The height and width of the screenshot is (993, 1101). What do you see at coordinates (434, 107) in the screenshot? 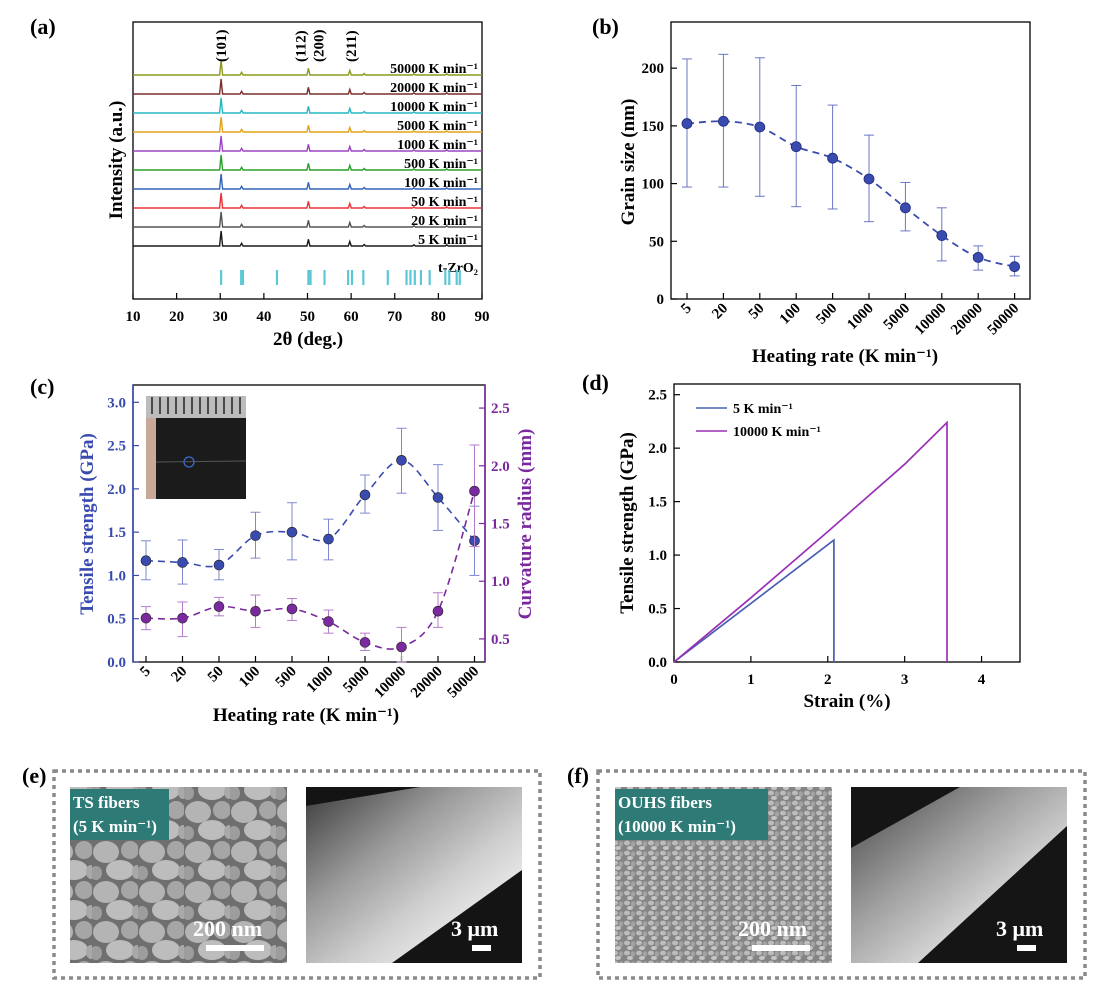
I see `chart-a-series-label: 10000 K min⁻¹` at bounding box center [434, 107].